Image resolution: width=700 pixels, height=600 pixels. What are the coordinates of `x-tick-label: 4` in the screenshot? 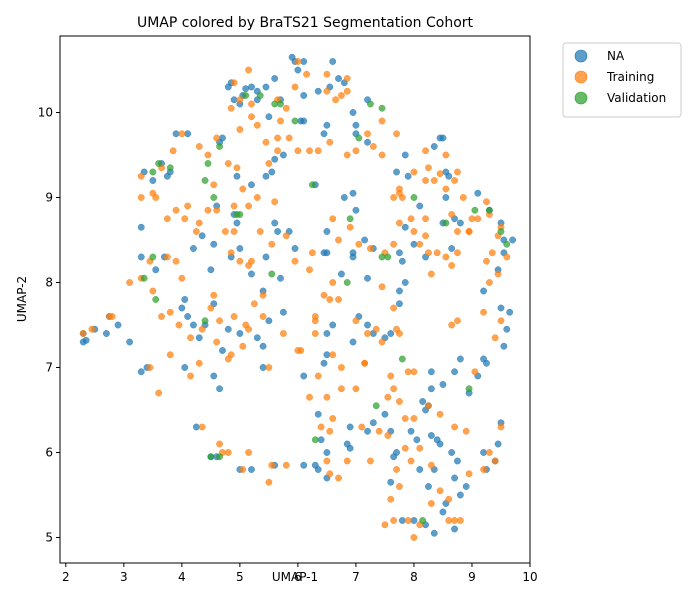 It's located at (182, 577).